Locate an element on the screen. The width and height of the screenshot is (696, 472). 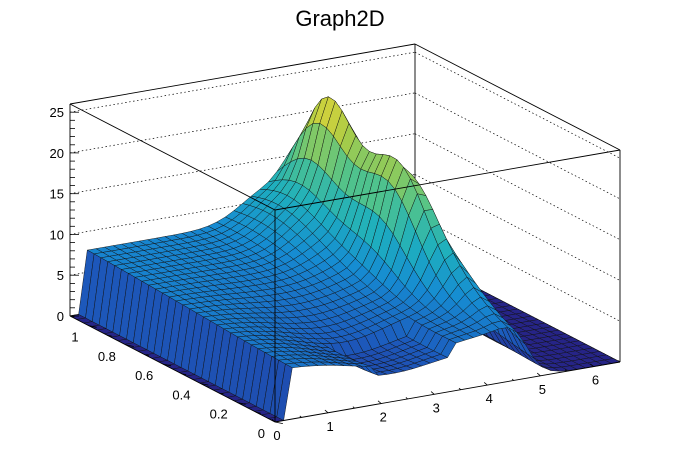
box-edge-top-left is located at coordinates (172, 157).